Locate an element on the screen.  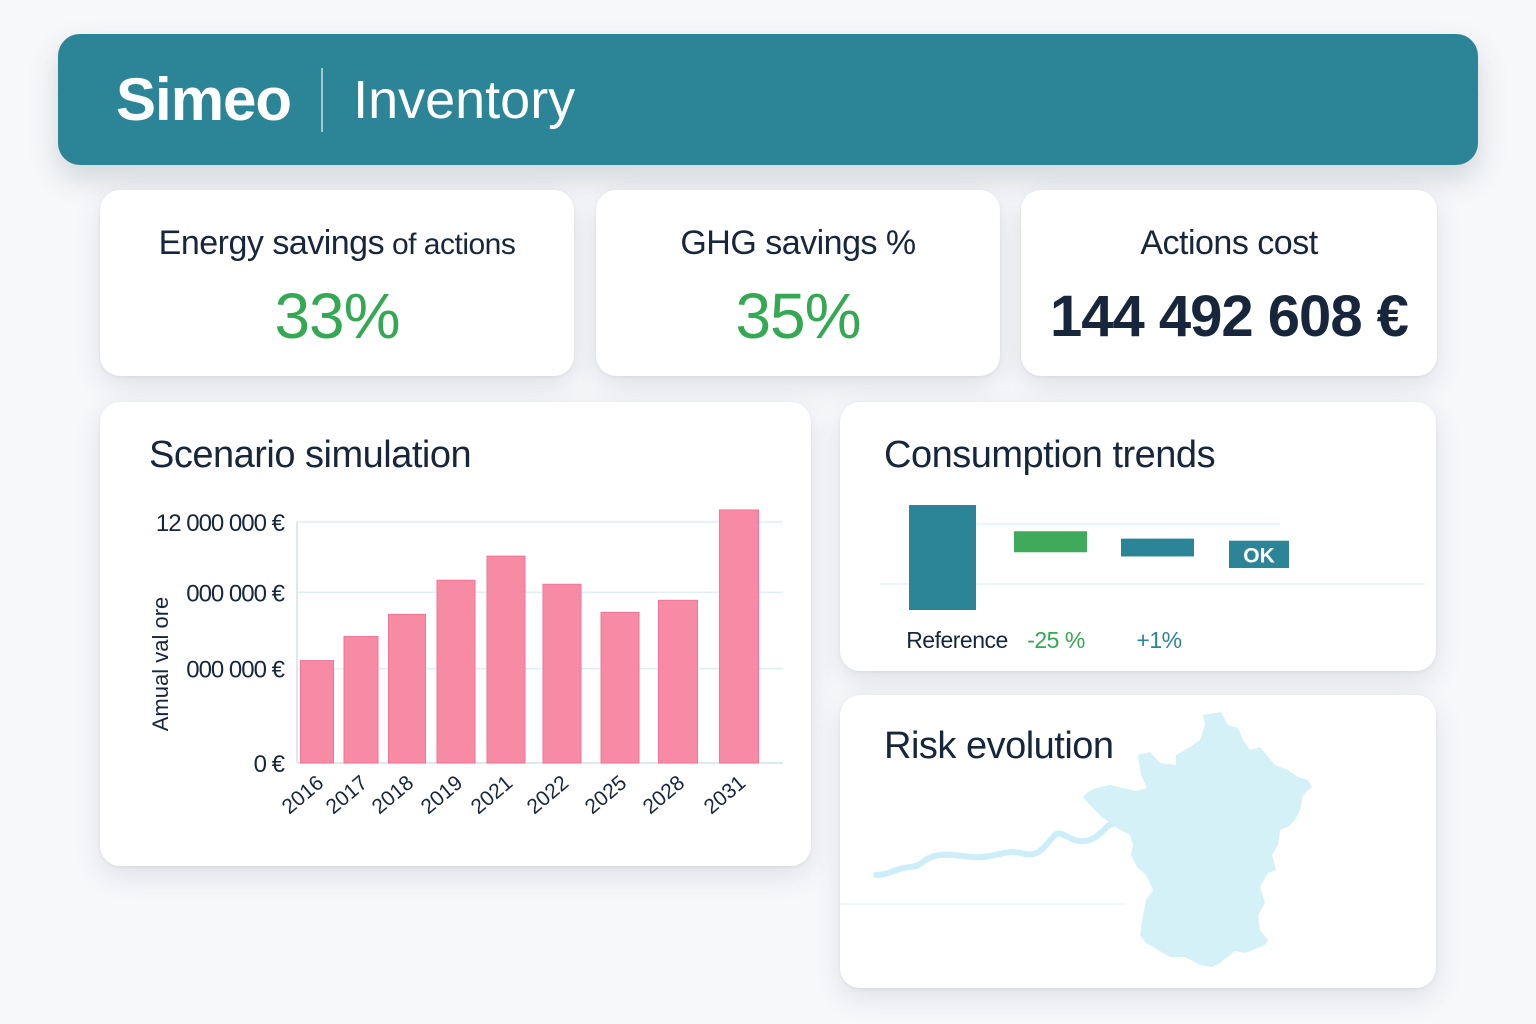
kpi-value: 35% is located at coordinates (798, 316).